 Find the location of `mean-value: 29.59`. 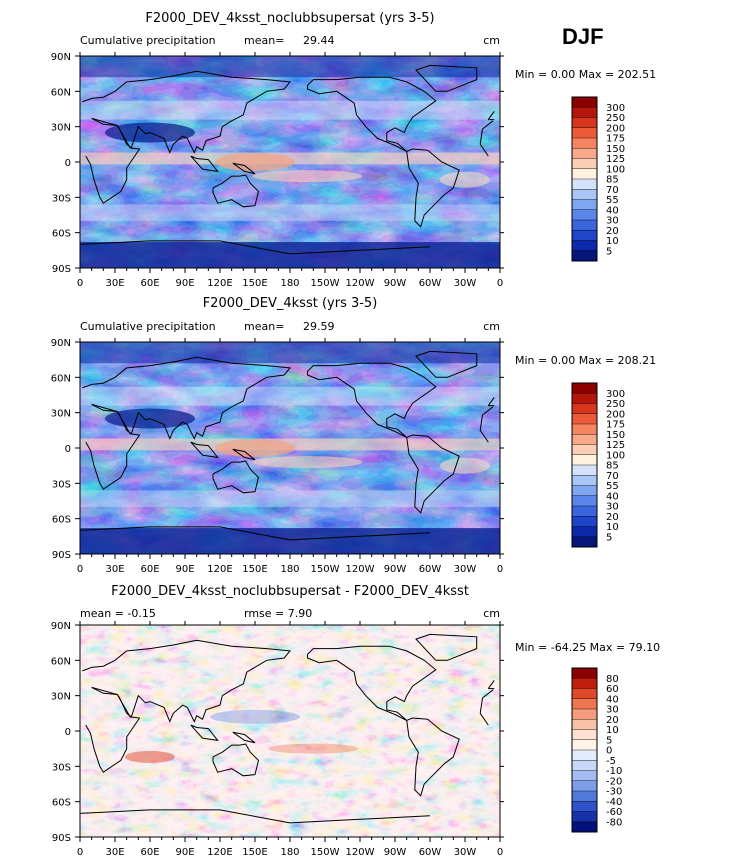

mean-value: 29.59 is located at coordinates (319, 326).